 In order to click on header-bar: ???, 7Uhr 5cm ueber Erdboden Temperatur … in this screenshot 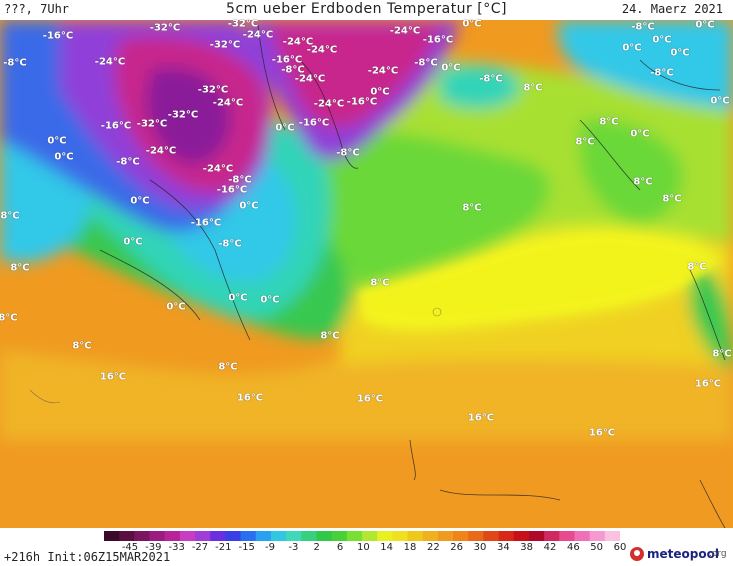, I will do `click(366, 10)`.